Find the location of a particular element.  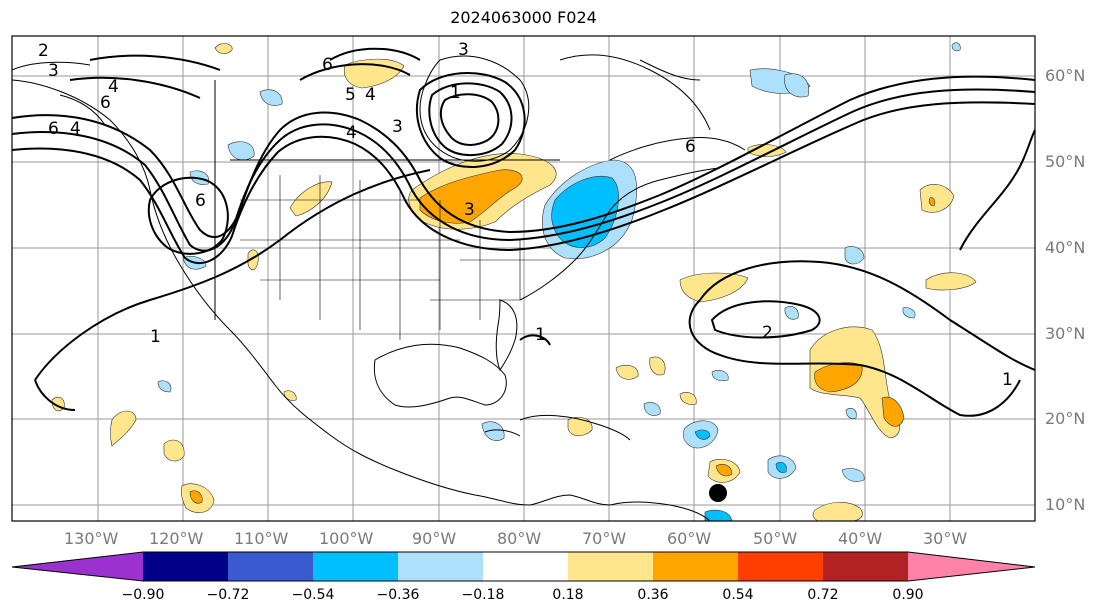

lon-label: 80°W is located at coordinates (519, 538).